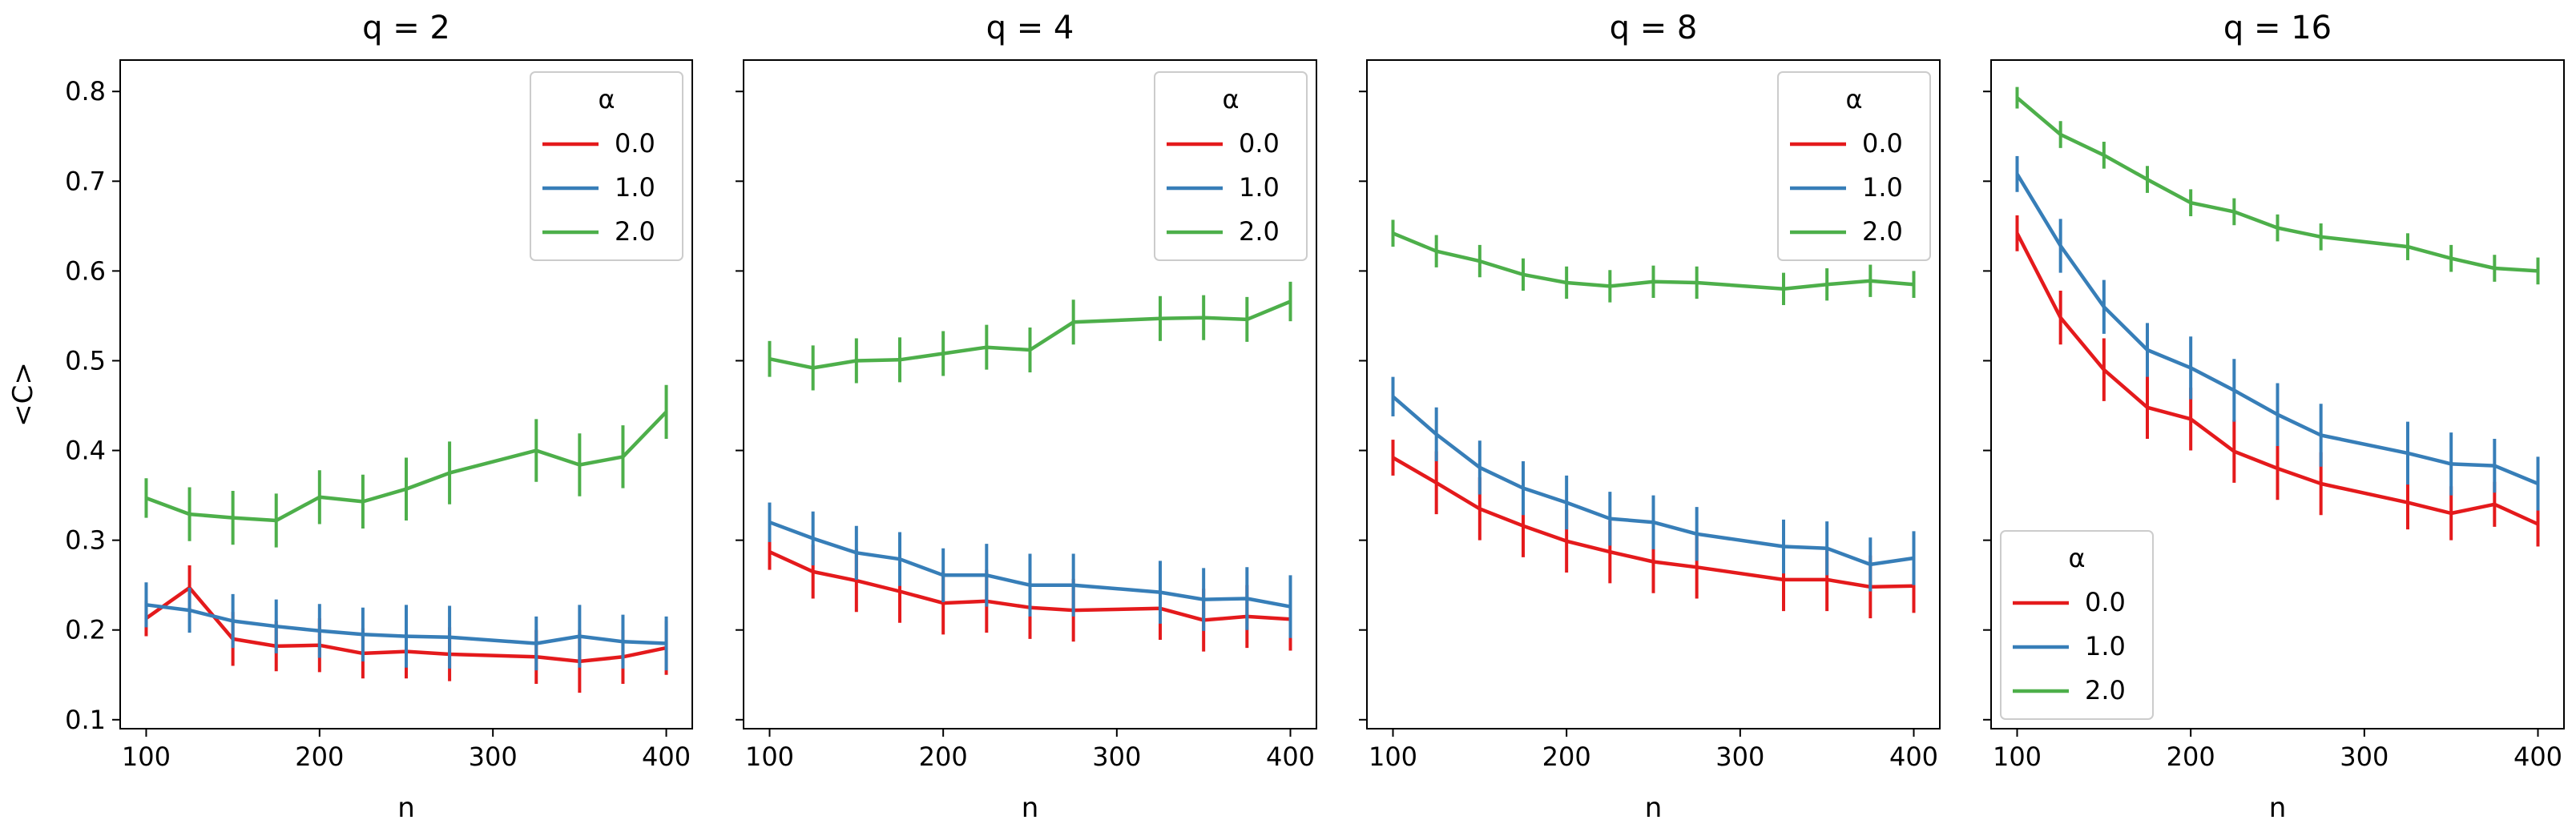  Describe the element at coordinates (85, 181) in the screenshot. I see `y-tick-label: 0.7` at that location.